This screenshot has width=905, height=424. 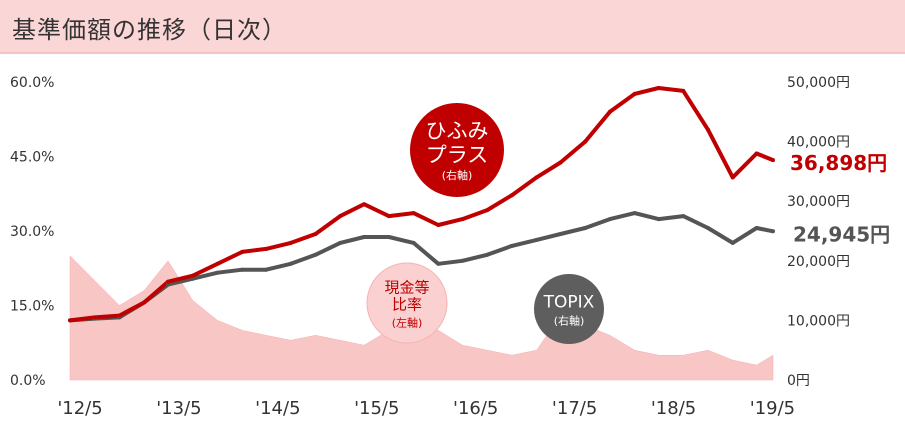 I want to click on hifumi-plus-bubble, so click(x=457, y=150).